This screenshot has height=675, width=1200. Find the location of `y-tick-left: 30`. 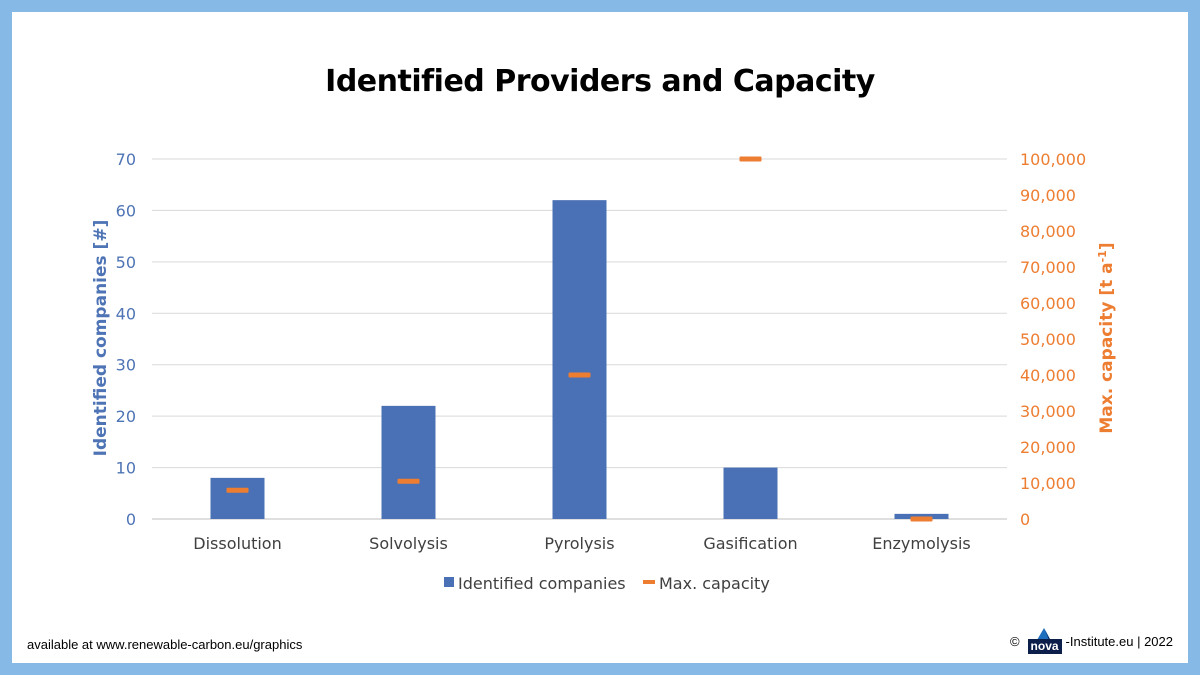

y-tick-left: 30 is located at coordinates (126, 365).